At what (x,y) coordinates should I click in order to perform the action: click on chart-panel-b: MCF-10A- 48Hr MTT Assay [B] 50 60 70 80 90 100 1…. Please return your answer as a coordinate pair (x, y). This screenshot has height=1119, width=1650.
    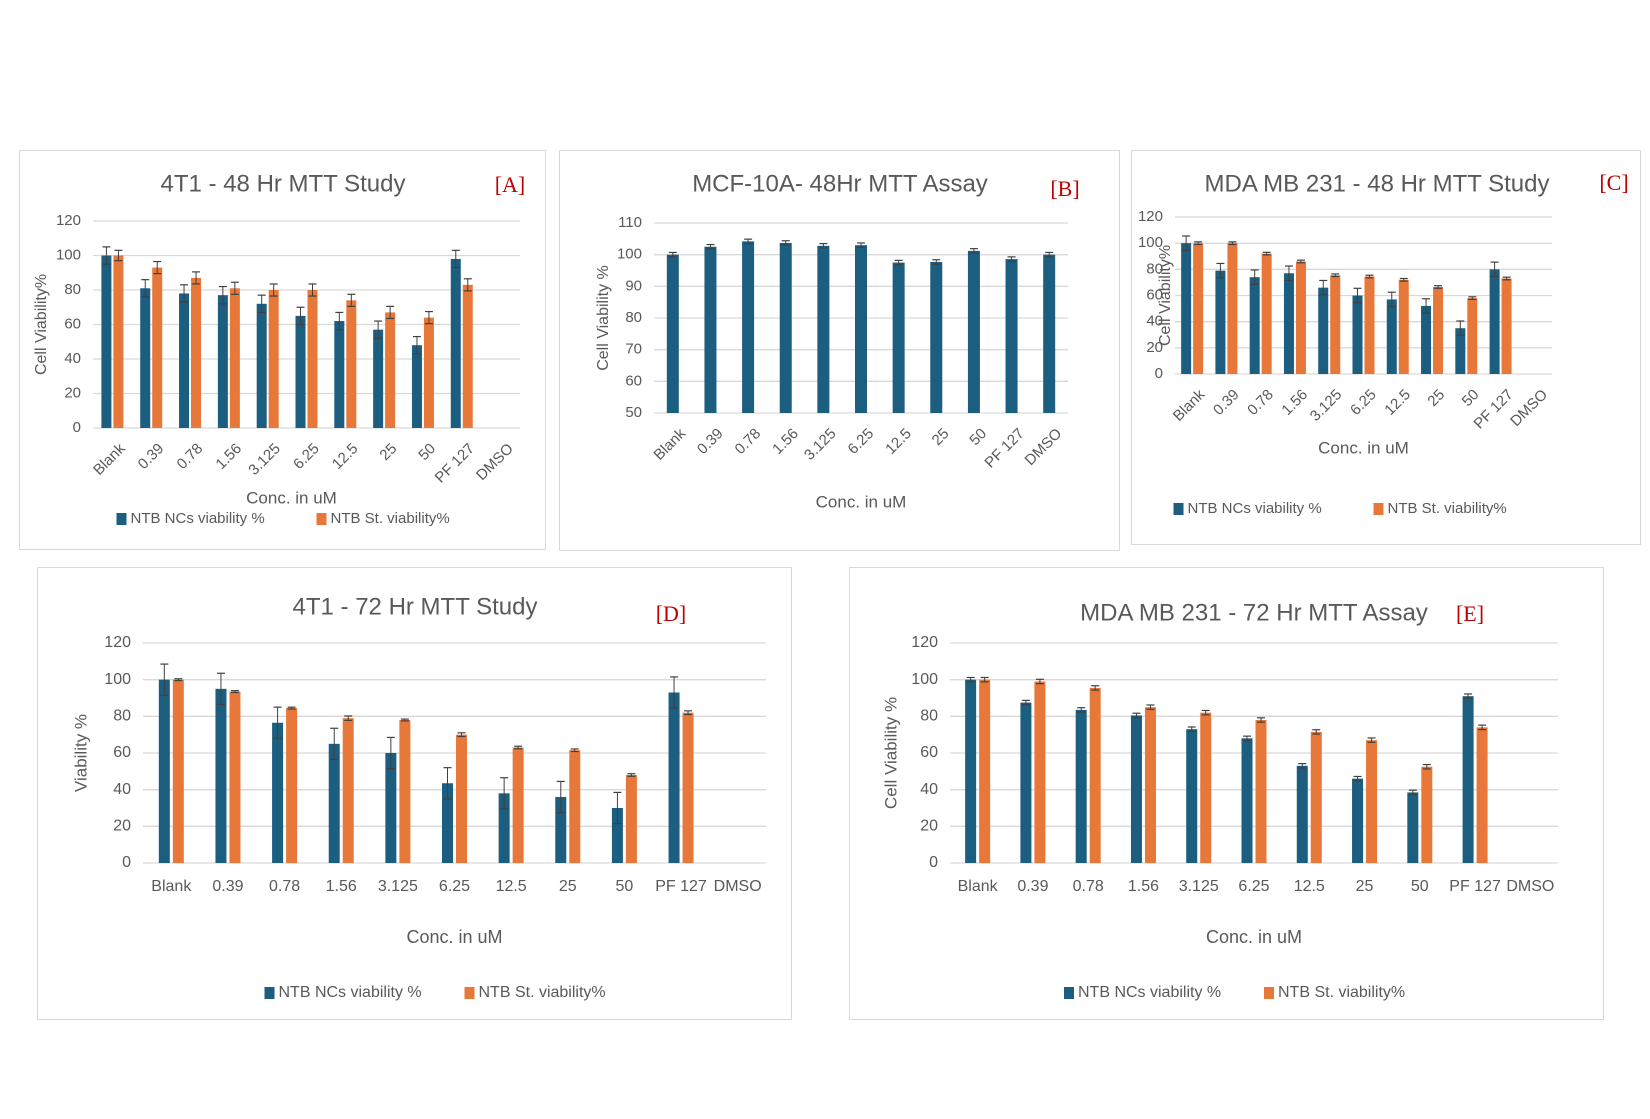
    Looking at the image, I should click on (839, 350).